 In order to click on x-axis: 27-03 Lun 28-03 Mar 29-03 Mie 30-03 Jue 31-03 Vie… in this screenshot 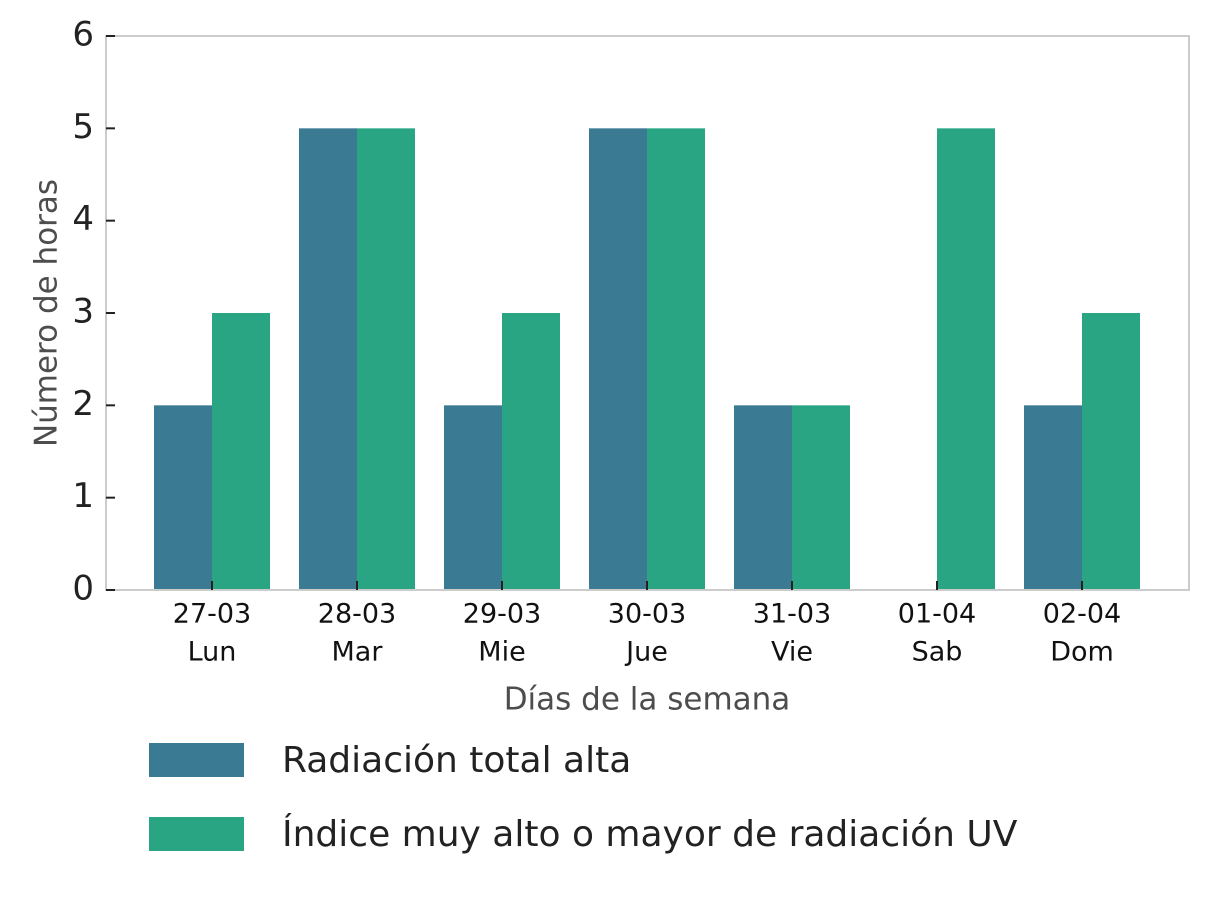, I will do `click(647, 624)`.